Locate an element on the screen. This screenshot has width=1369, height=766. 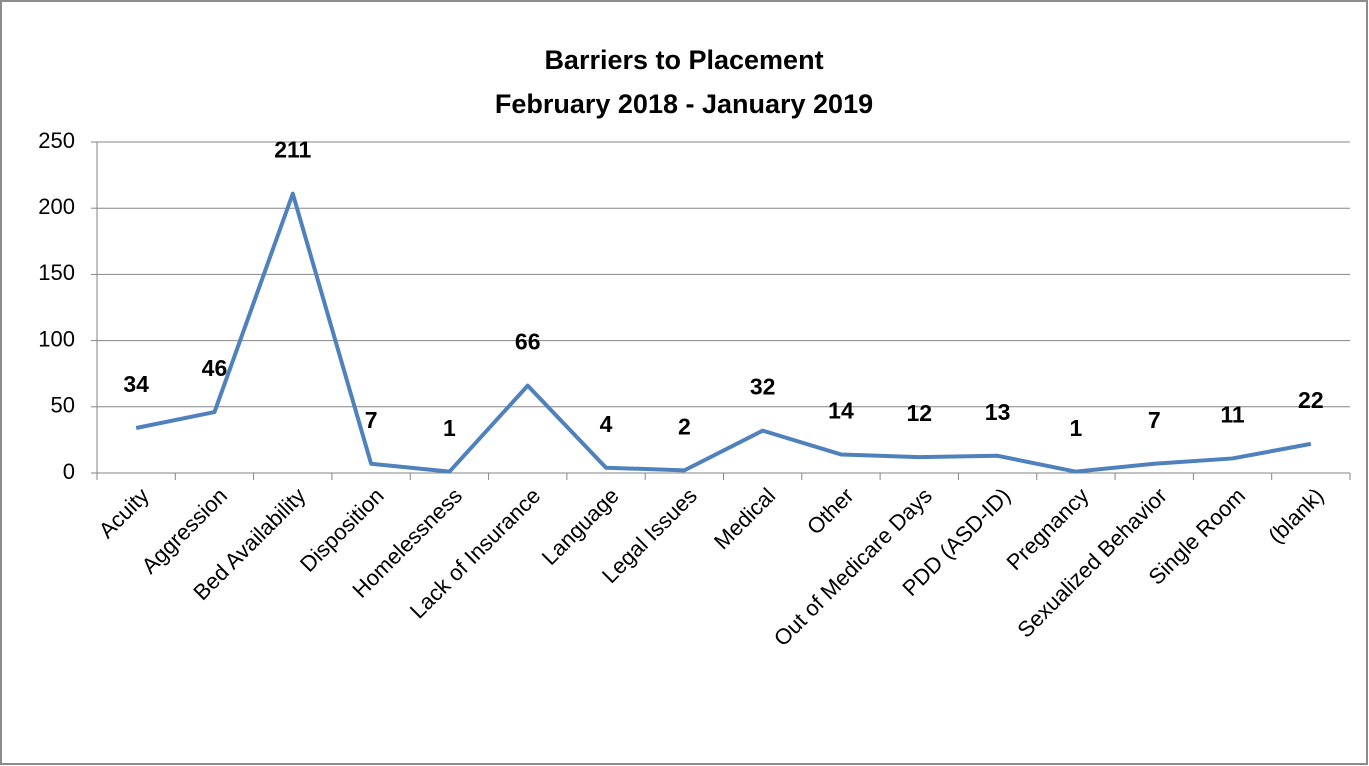
y-tick-label: 200 is located at coordinates (56, 206).